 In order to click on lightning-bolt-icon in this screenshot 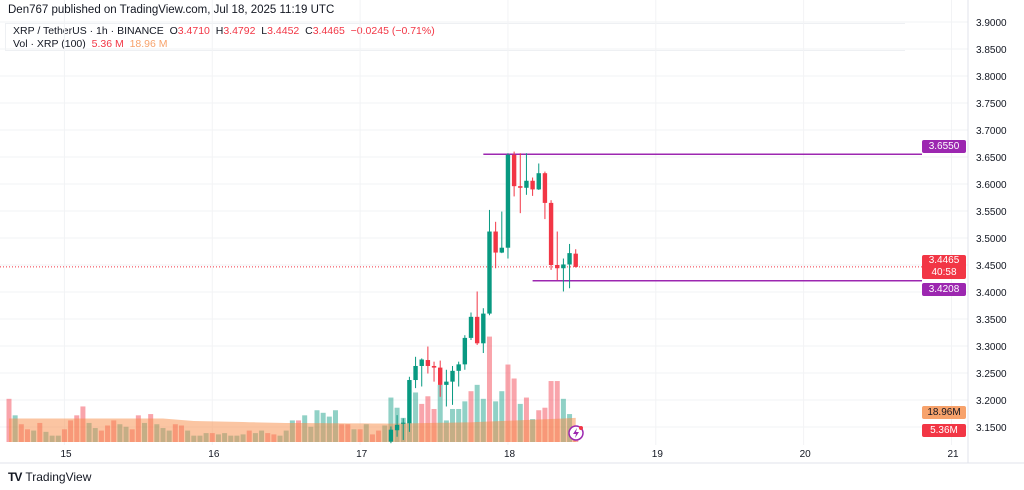, I will do `click(576, 433)`.